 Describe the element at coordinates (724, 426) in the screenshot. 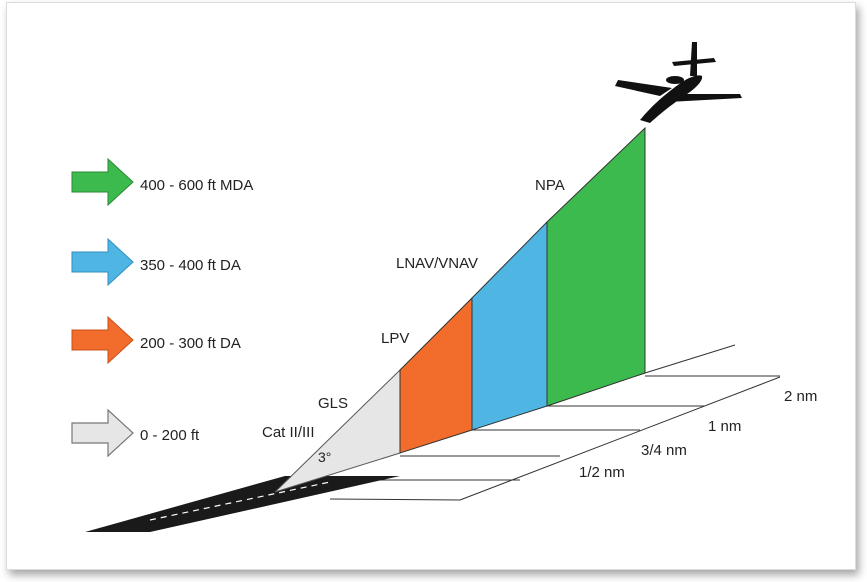

I see `label-one-nm: 1 nm` at that location.